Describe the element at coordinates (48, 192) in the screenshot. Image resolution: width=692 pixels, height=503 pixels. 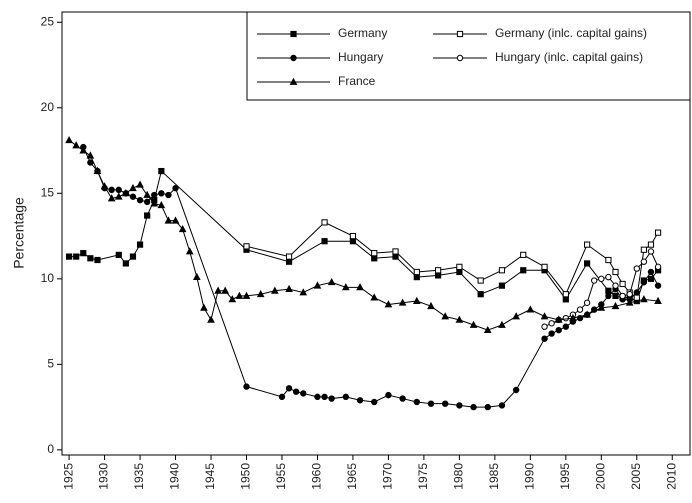
I see `y-tick-label: 15` at that location.